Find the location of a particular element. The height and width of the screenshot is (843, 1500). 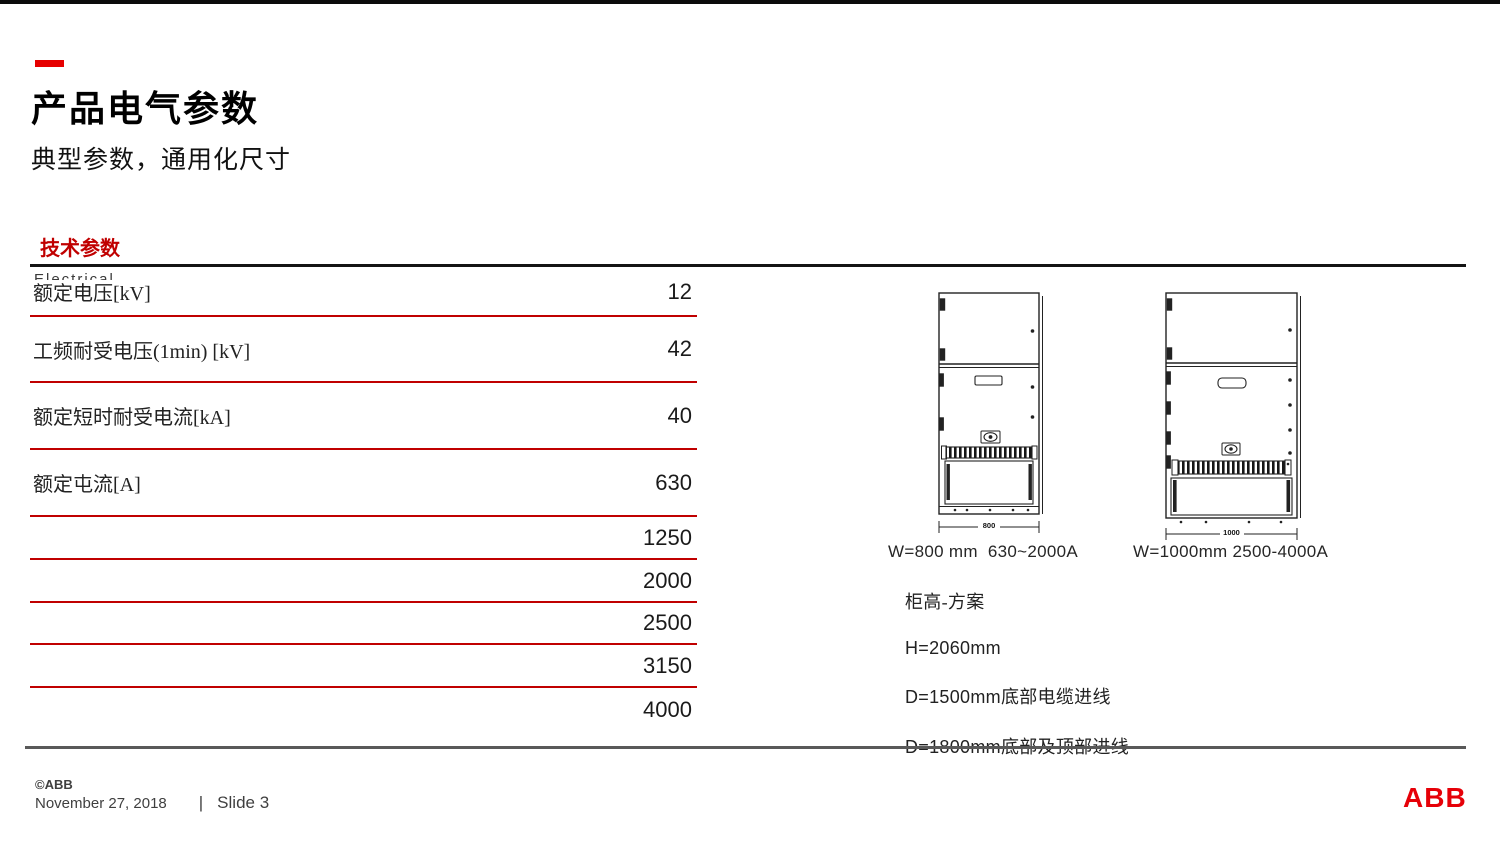

cabinet-drawing-svg: 800 is located at coordinates (994, 414).